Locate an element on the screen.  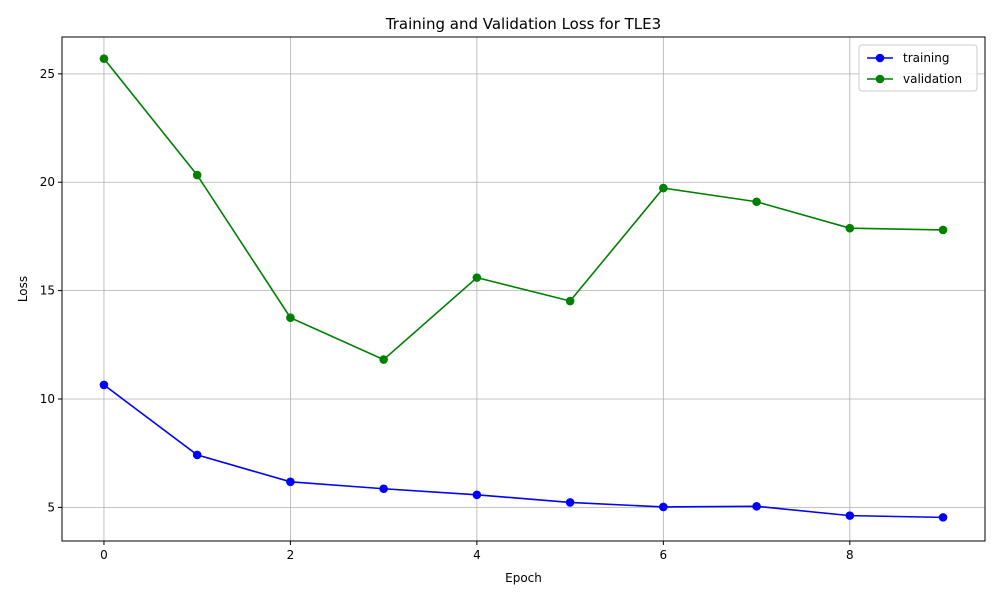
y-tick-label: 10 is located at coordinates (47, 399).